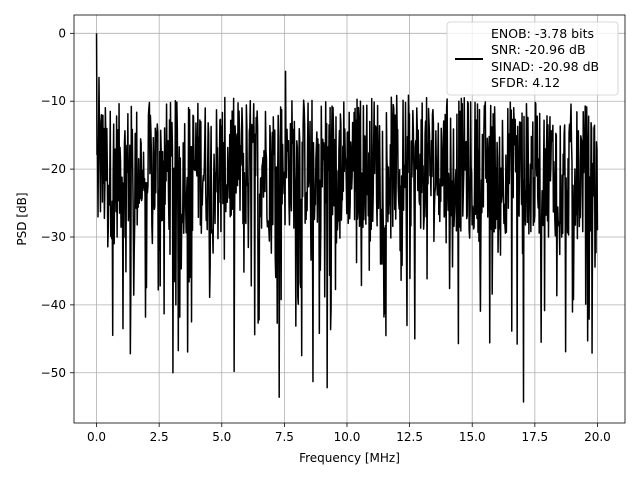  I want to click on legend-entry-enob: ENOB: -3.78 bits, so click(542, 33).